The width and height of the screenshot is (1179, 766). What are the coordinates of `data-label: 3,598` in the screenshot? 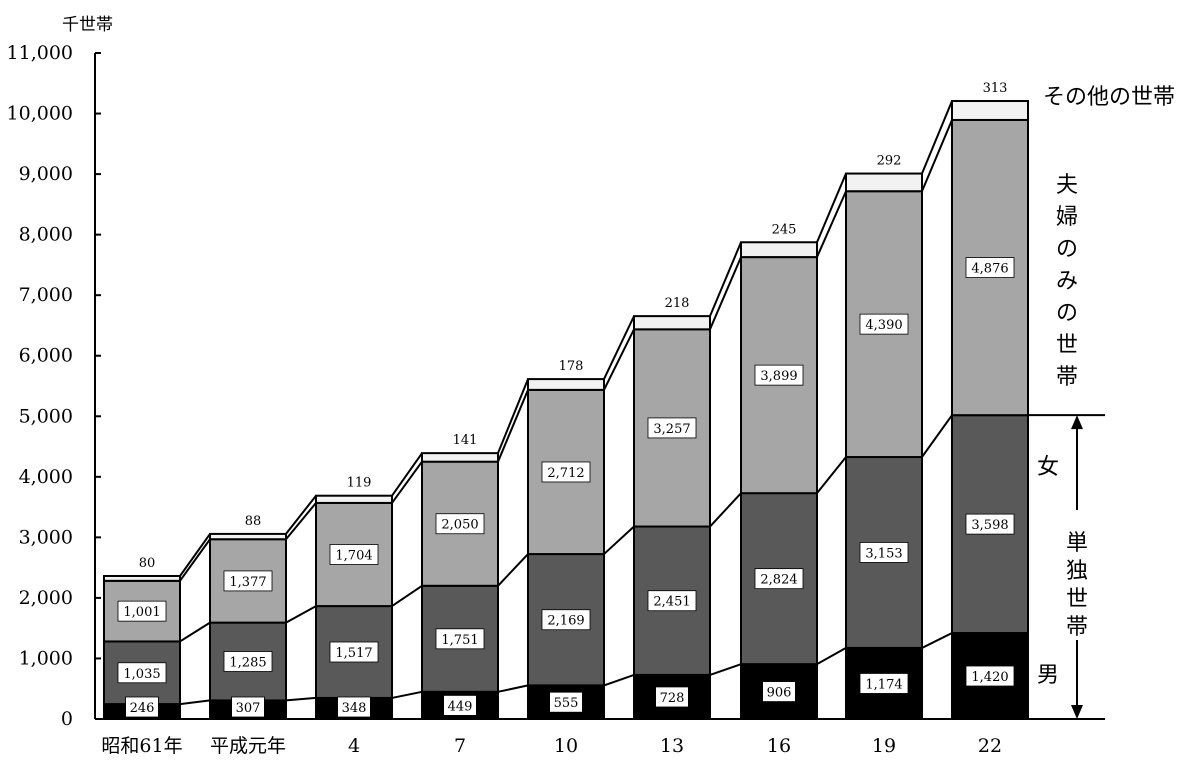 It's located at (989, 525).